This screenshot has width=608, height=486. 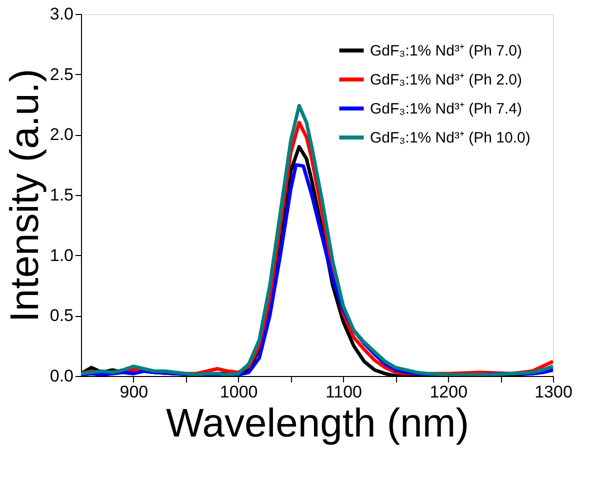 What do you see at coordinates (450, 138) in the screenshot?
I see `legend-label: GdF₃:1% Nd³⁺ (Ph 10.0)` at bounding box center [450, 138].